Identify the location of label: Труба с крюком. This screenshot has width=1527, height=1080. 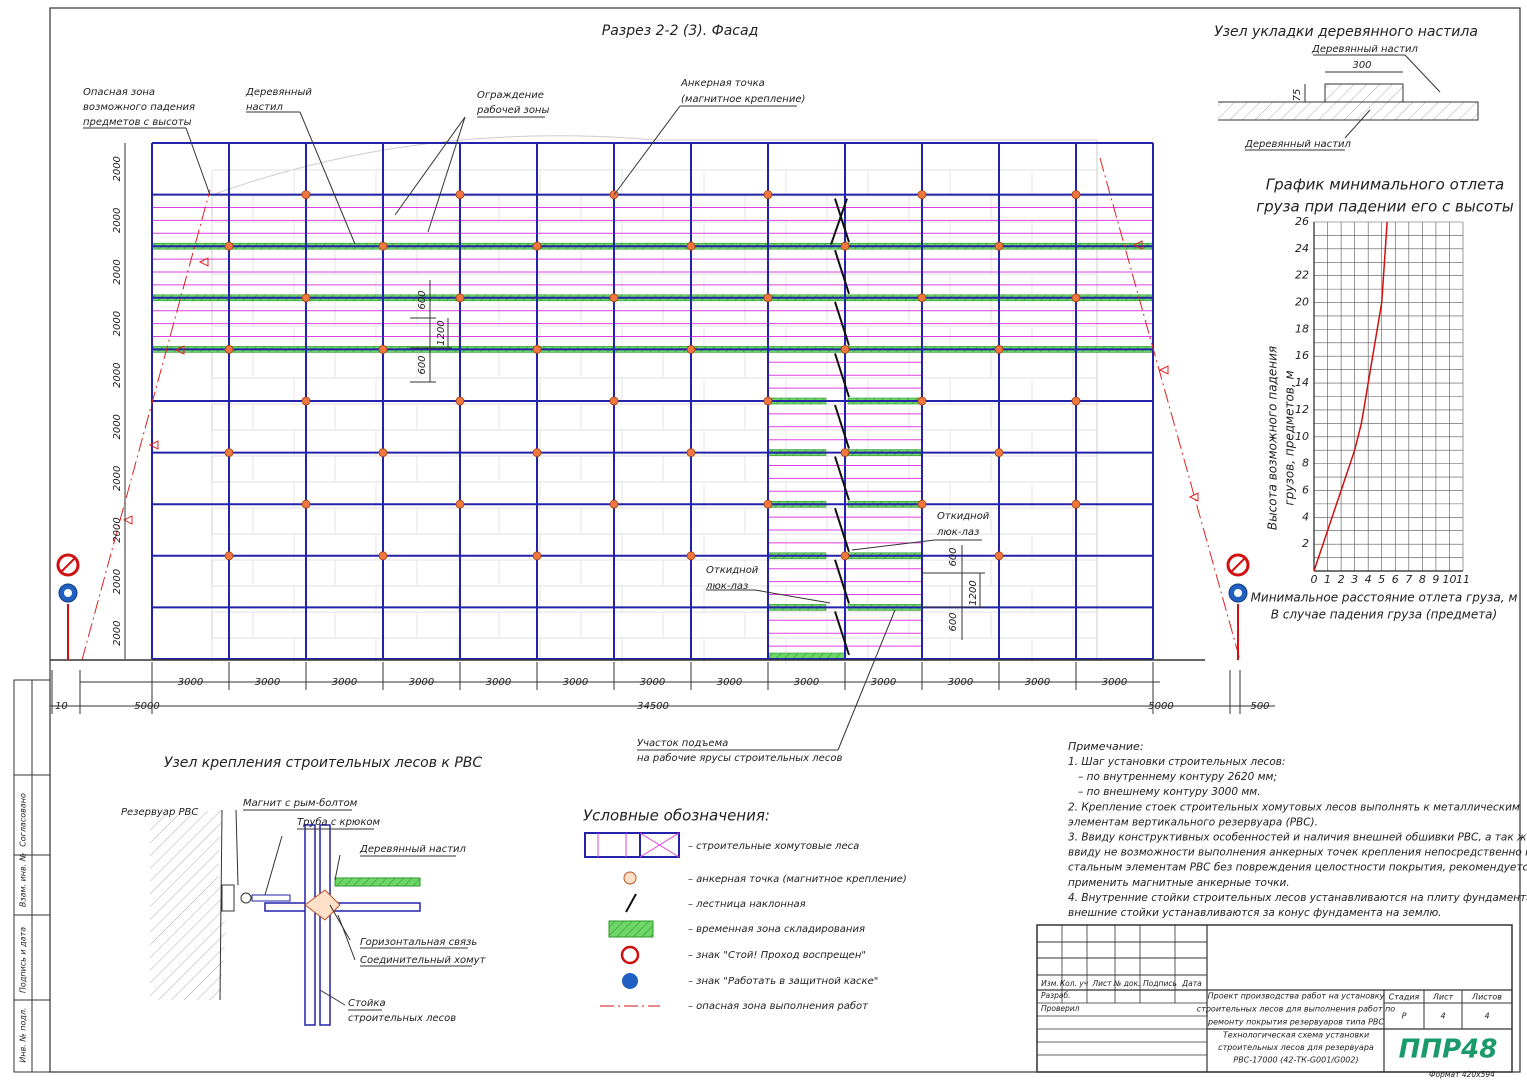
(338, 822).